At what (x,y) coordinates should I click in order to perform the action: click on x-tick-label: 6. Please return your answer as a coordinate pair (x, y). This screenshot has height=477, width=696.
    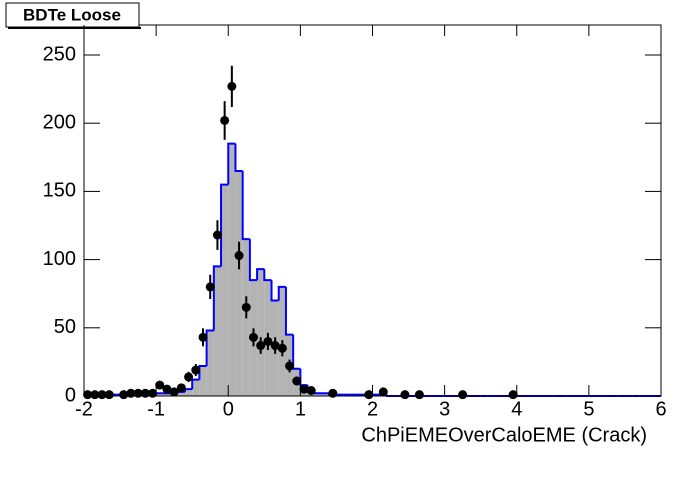
    Looking at the image, I should click on (660, 409).